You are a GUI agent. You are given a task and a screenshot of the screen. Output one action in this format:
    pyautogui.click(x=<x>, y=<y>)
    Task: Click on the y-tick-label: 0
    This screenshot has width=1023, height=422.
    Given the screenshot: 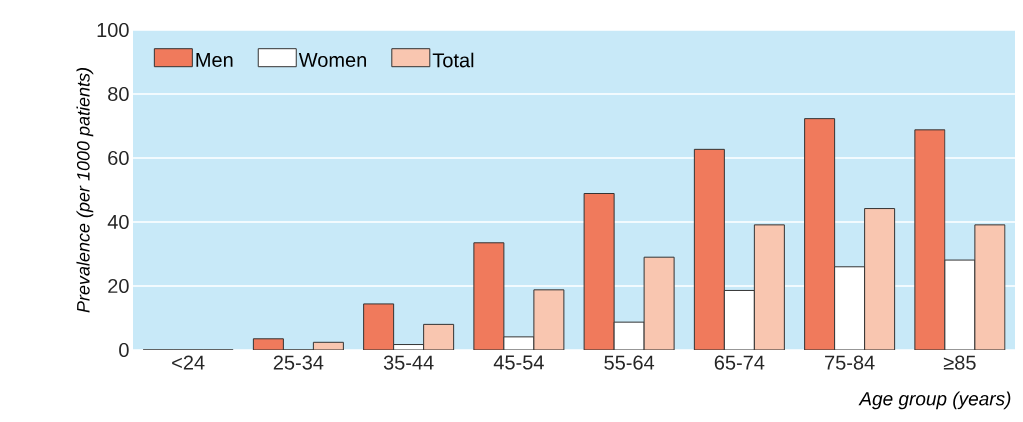 What is the action you would take?
    pyautogui.click(x=124, y=350)
    